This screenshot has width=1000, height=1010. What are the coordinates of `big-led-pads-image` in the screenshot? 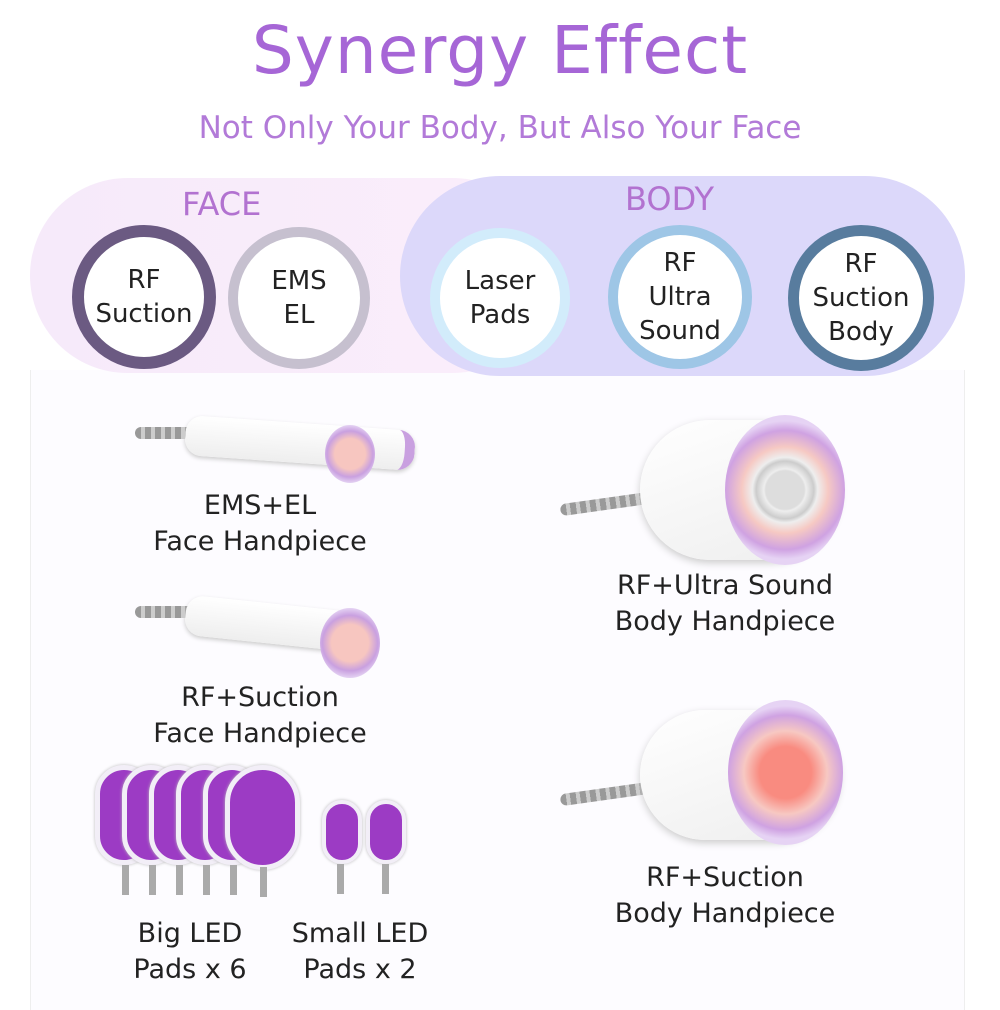 It's located at (210, 835).